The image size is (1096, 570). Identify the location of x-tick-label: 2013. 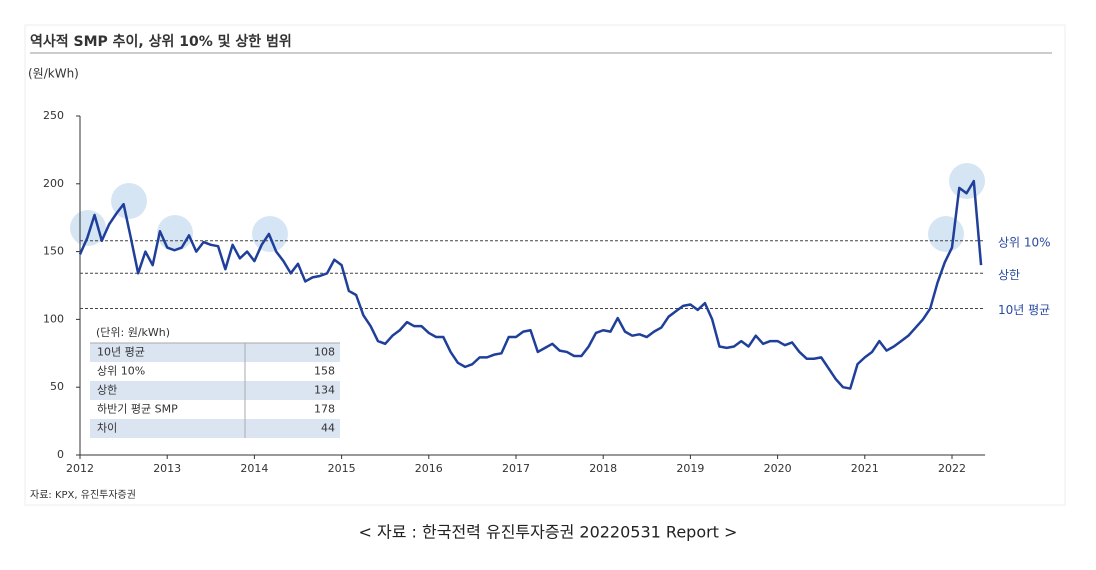
(167, 468).